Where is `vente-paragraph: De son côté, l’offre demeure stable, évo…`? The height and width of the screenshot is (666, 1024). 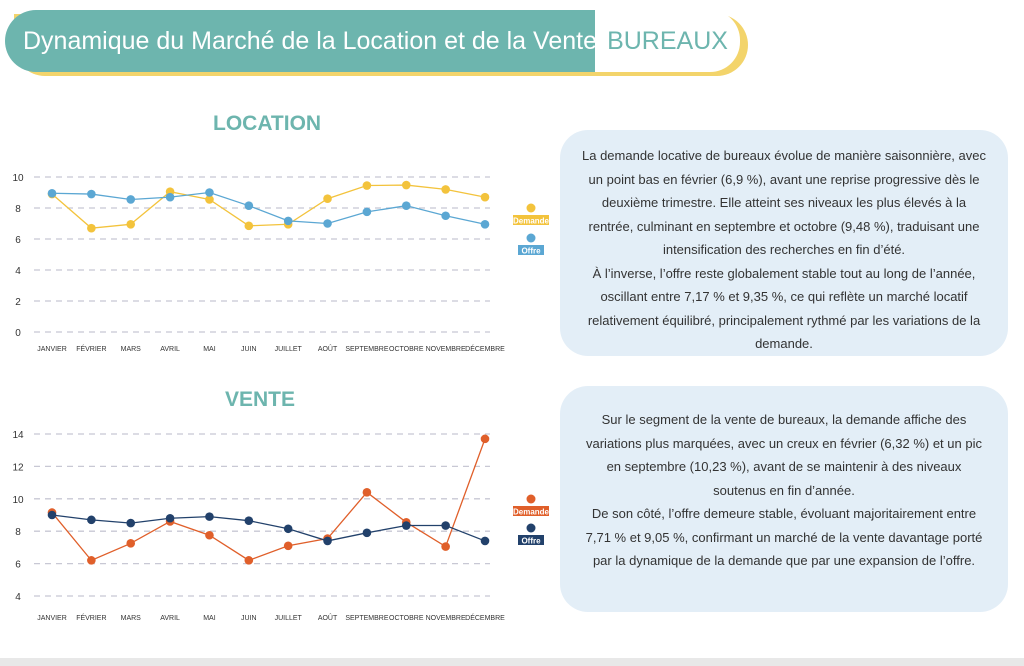
vente-paragraph: De son côté, l’offre demeure stable, évo… is located at coordinates (784, 537).